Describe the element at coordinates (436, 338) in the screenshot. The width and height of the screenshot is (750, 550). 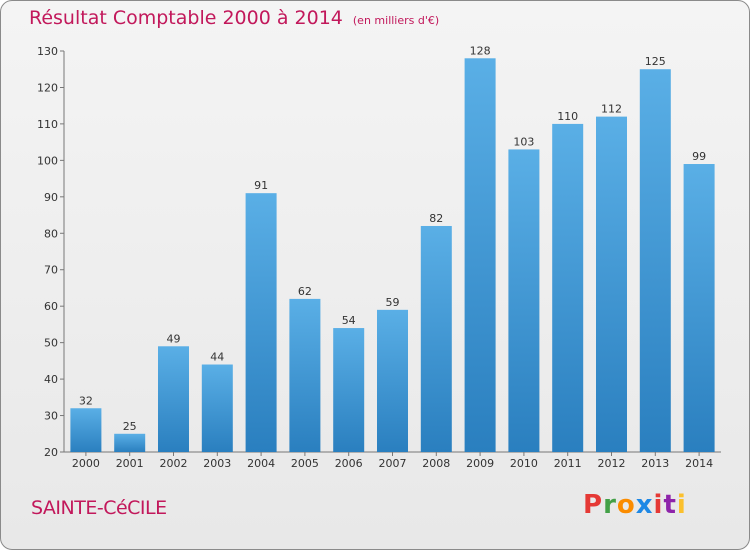
I see `bar-2008` at that location.